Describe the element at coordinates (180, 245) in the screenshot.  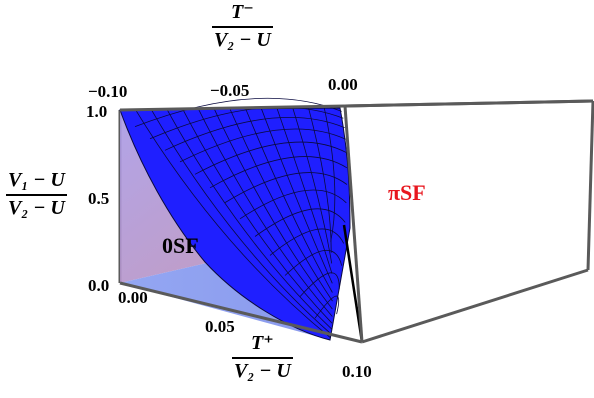
I see `zero-sf-label: 0SF` at that location.